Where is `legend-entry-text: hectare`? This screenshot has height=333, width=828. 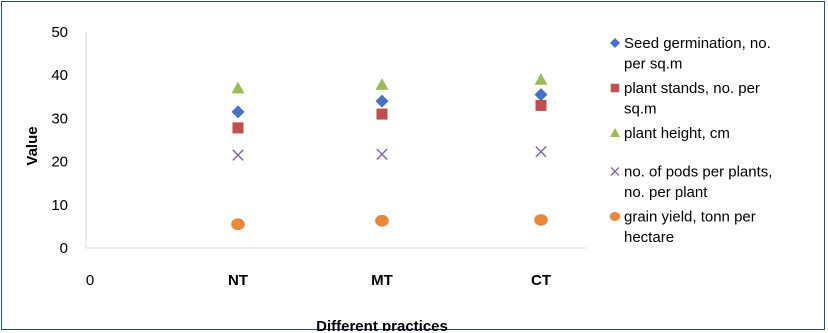 legend-entry-text: hectare is located at coordinates (649, 237).